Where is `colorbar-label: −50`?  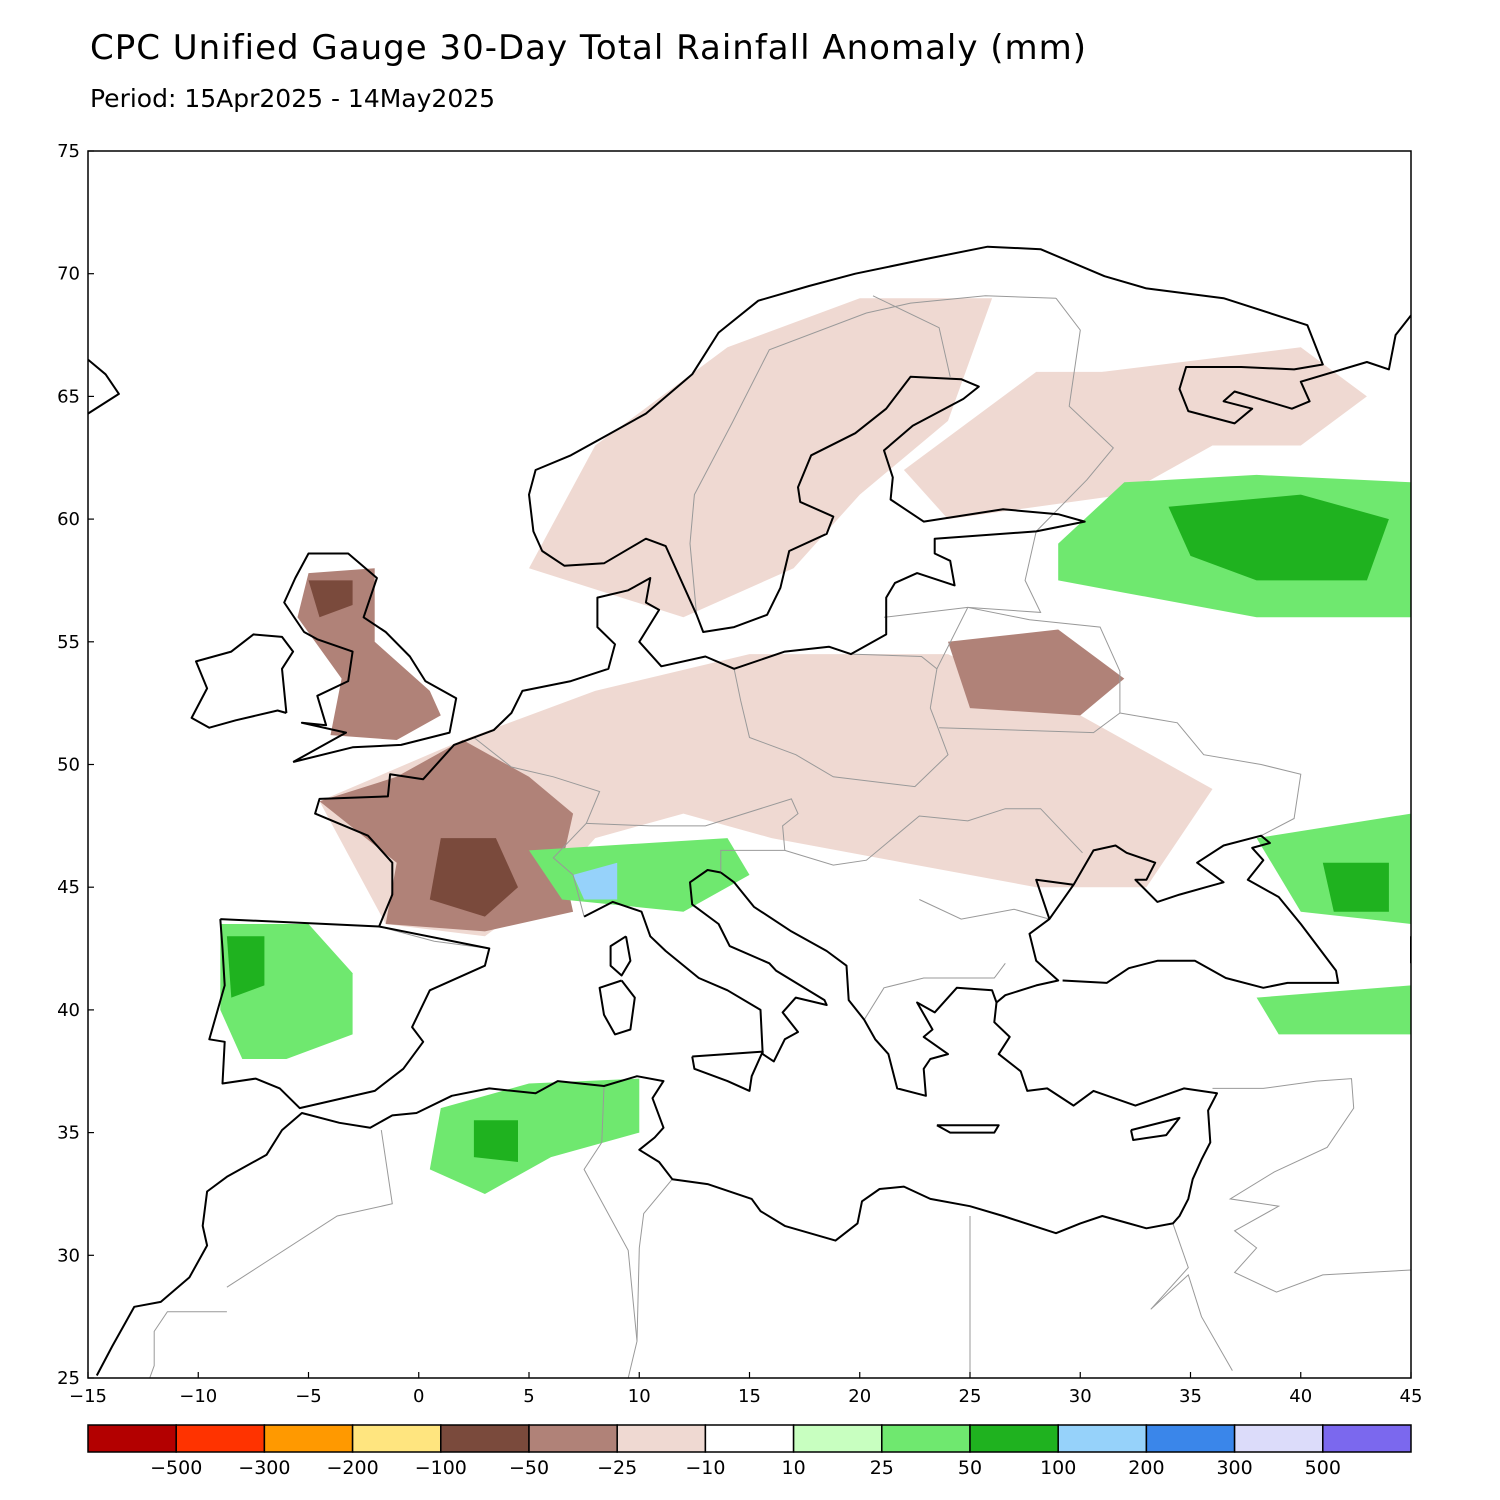 colorbar-label: −50 is located at coordinates (529, 1468).